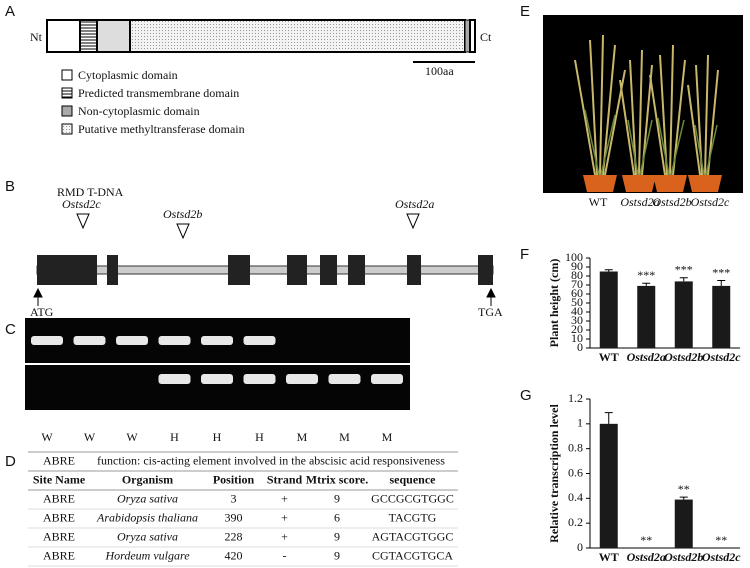 Image resolution: width=750 pixels, height=568 pixels. What do you see at coordinates (526, 395) in the screenshot?
I see `panel-label: G` at bounding box center [526, 395].